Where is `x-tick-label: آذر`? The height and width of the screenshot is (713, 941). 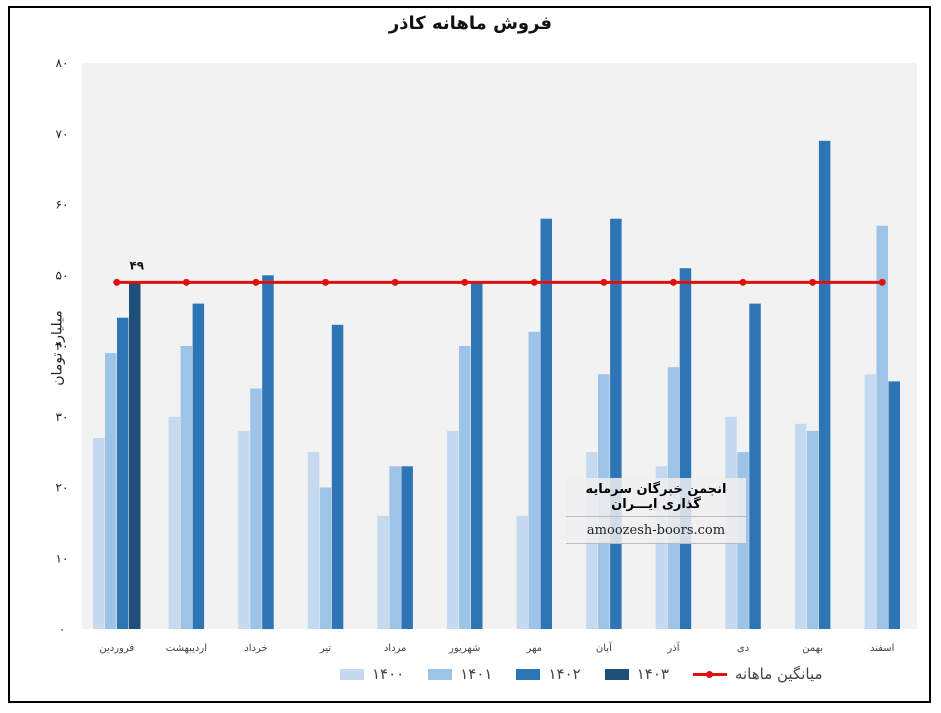
x-tick-label: آذر is located at coordinates (673, 647).